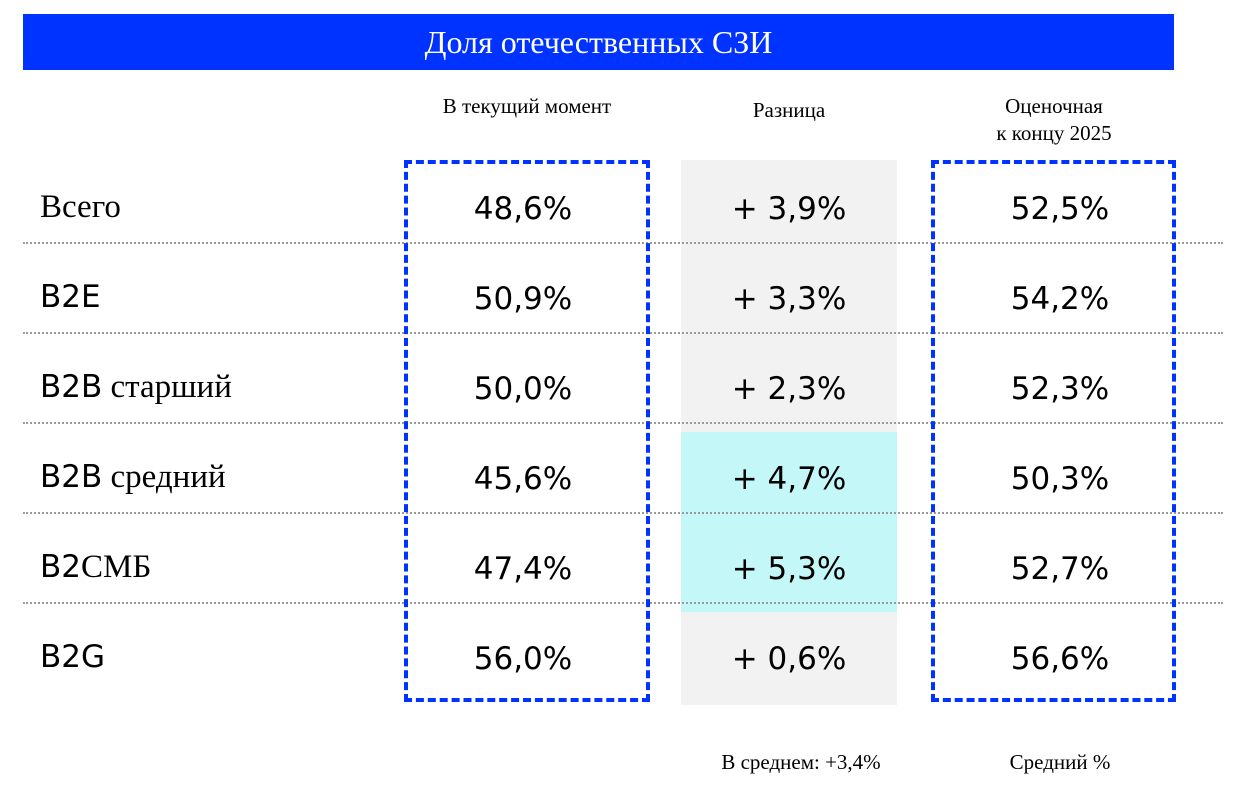  I want to click on cell-forecast: 54,2%, so click(1060, 299).